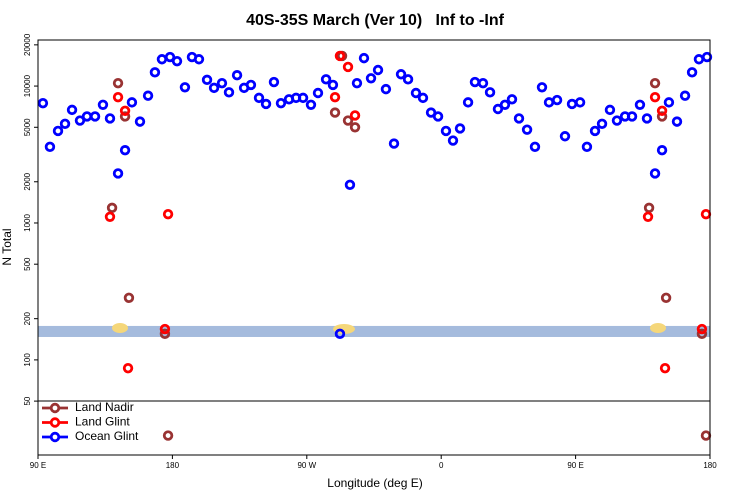 The height and width of the screenshot is (500, 750). What do you see at coordinates (27, 360) in the screenshot?
I see `y-tick-label: 100` at bounding box center [27, 360].